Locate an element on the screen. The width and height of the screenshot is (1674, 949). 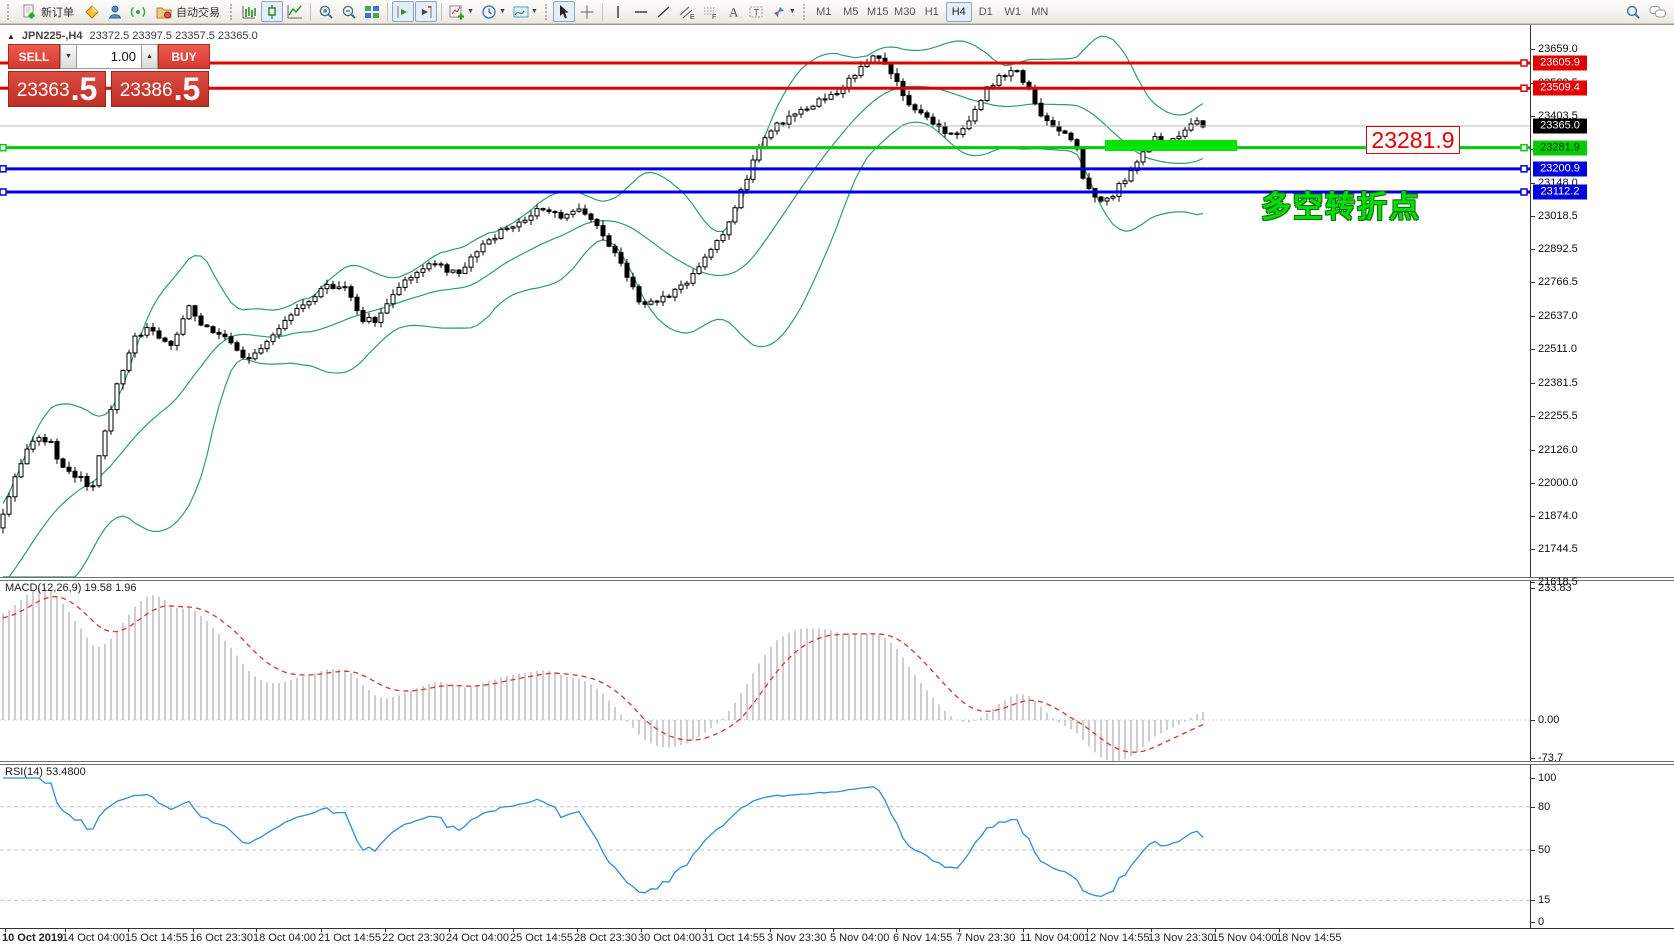
price-line-label: 23509.4 is located at coordinates (1560, 88).